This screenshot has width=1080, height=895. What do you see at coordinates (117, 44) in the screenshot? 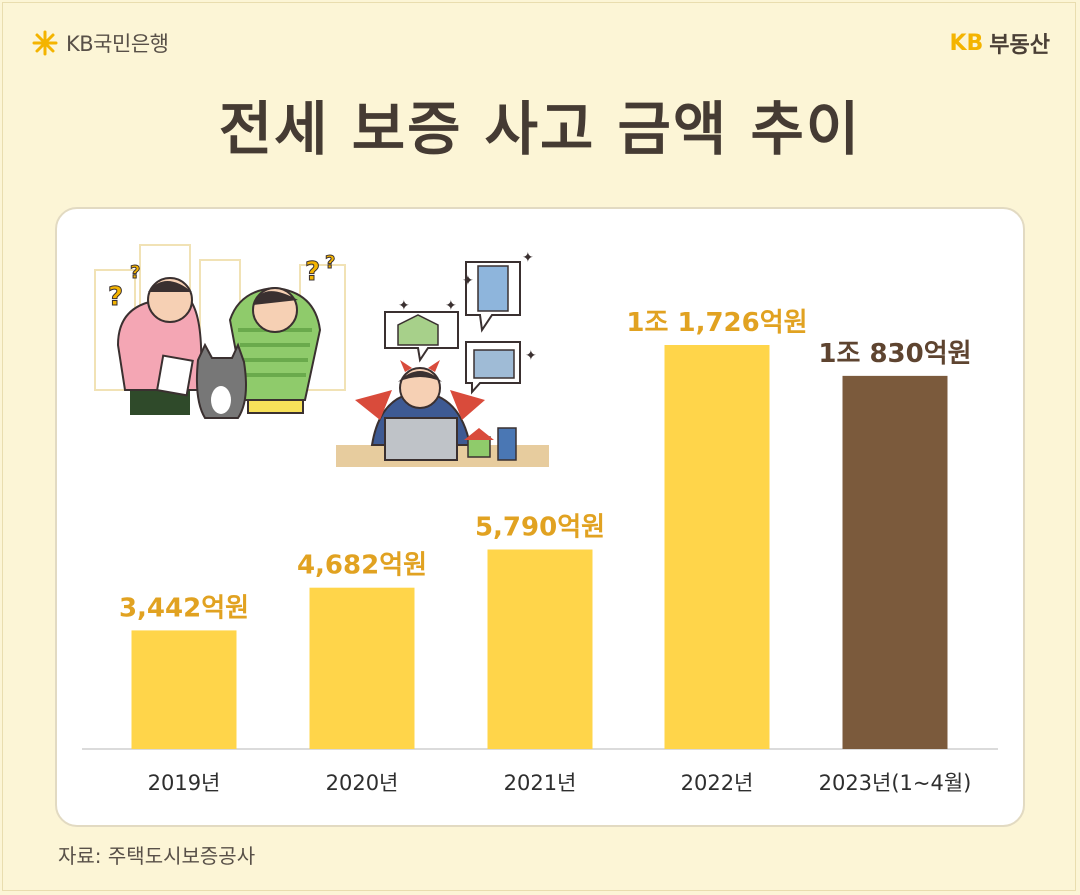
I see `kb-bank-name: KB국민은행` at bounding box center [117, 44].